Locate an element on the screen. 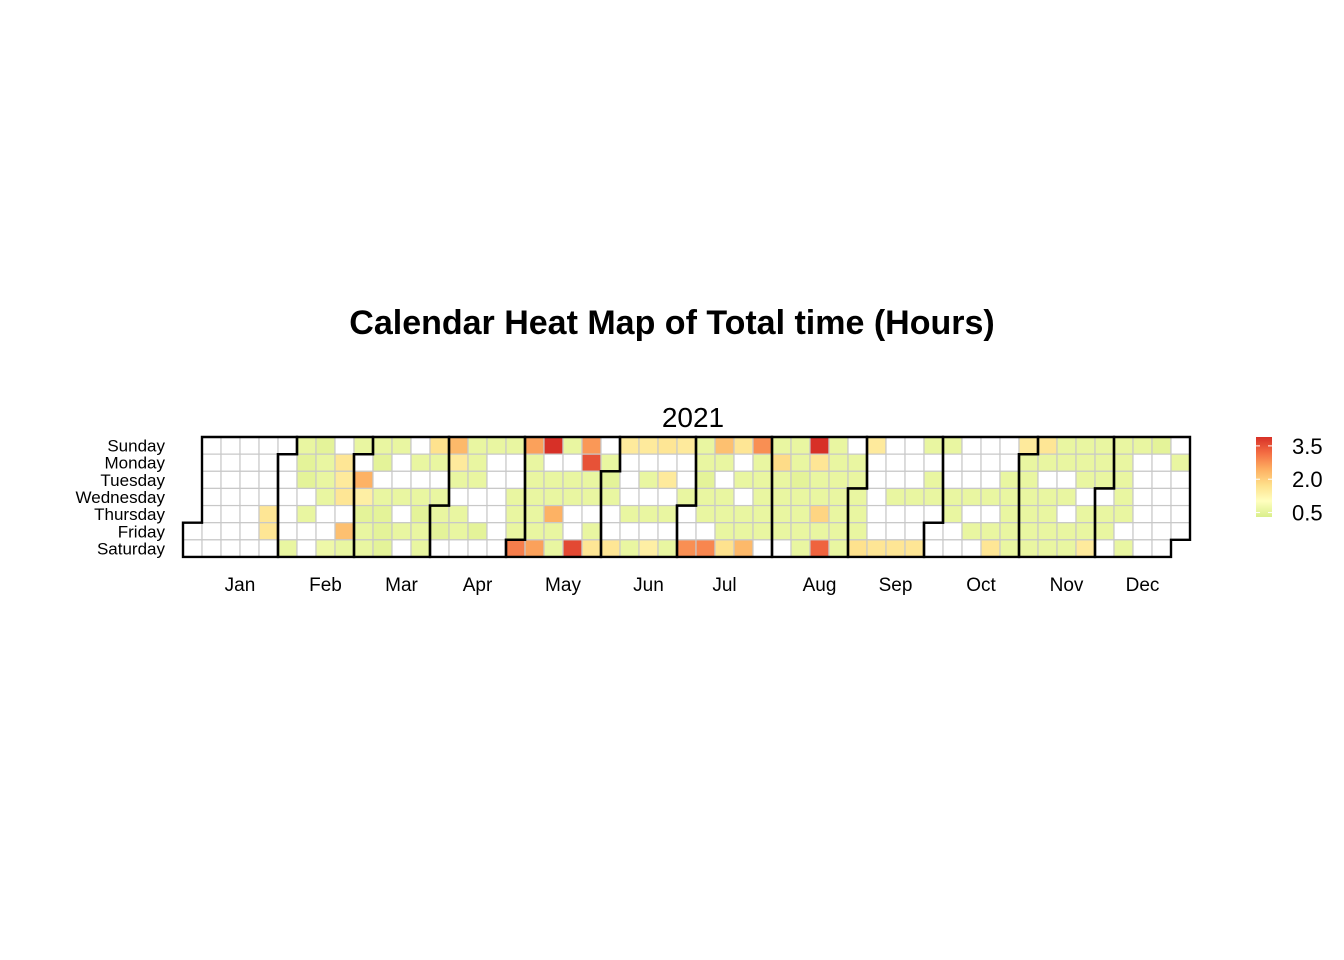 This screenshot has height=960, width=1344. weekday-label: Wednesday is located at coordinates (121, 497).